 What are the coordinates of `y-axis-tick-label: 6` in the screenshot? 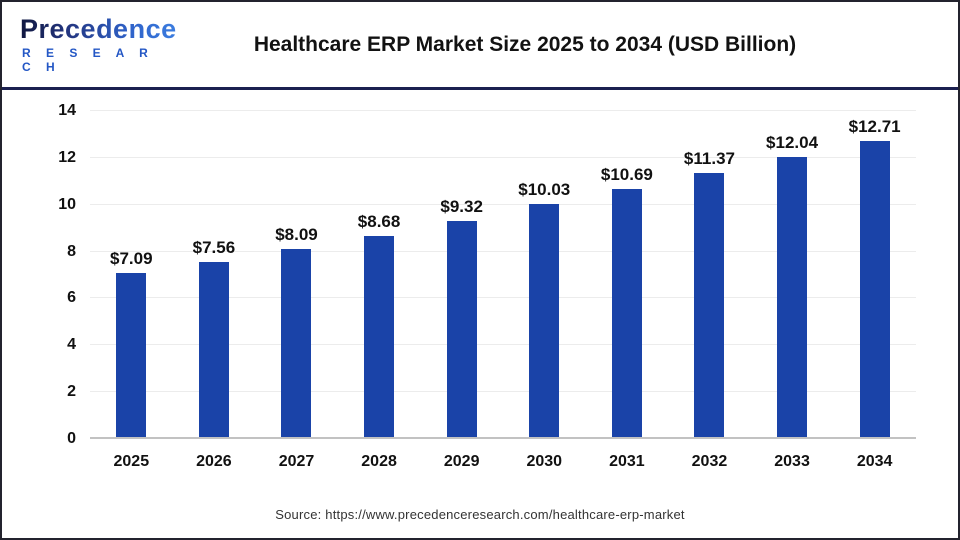 It's located at (71, 298).